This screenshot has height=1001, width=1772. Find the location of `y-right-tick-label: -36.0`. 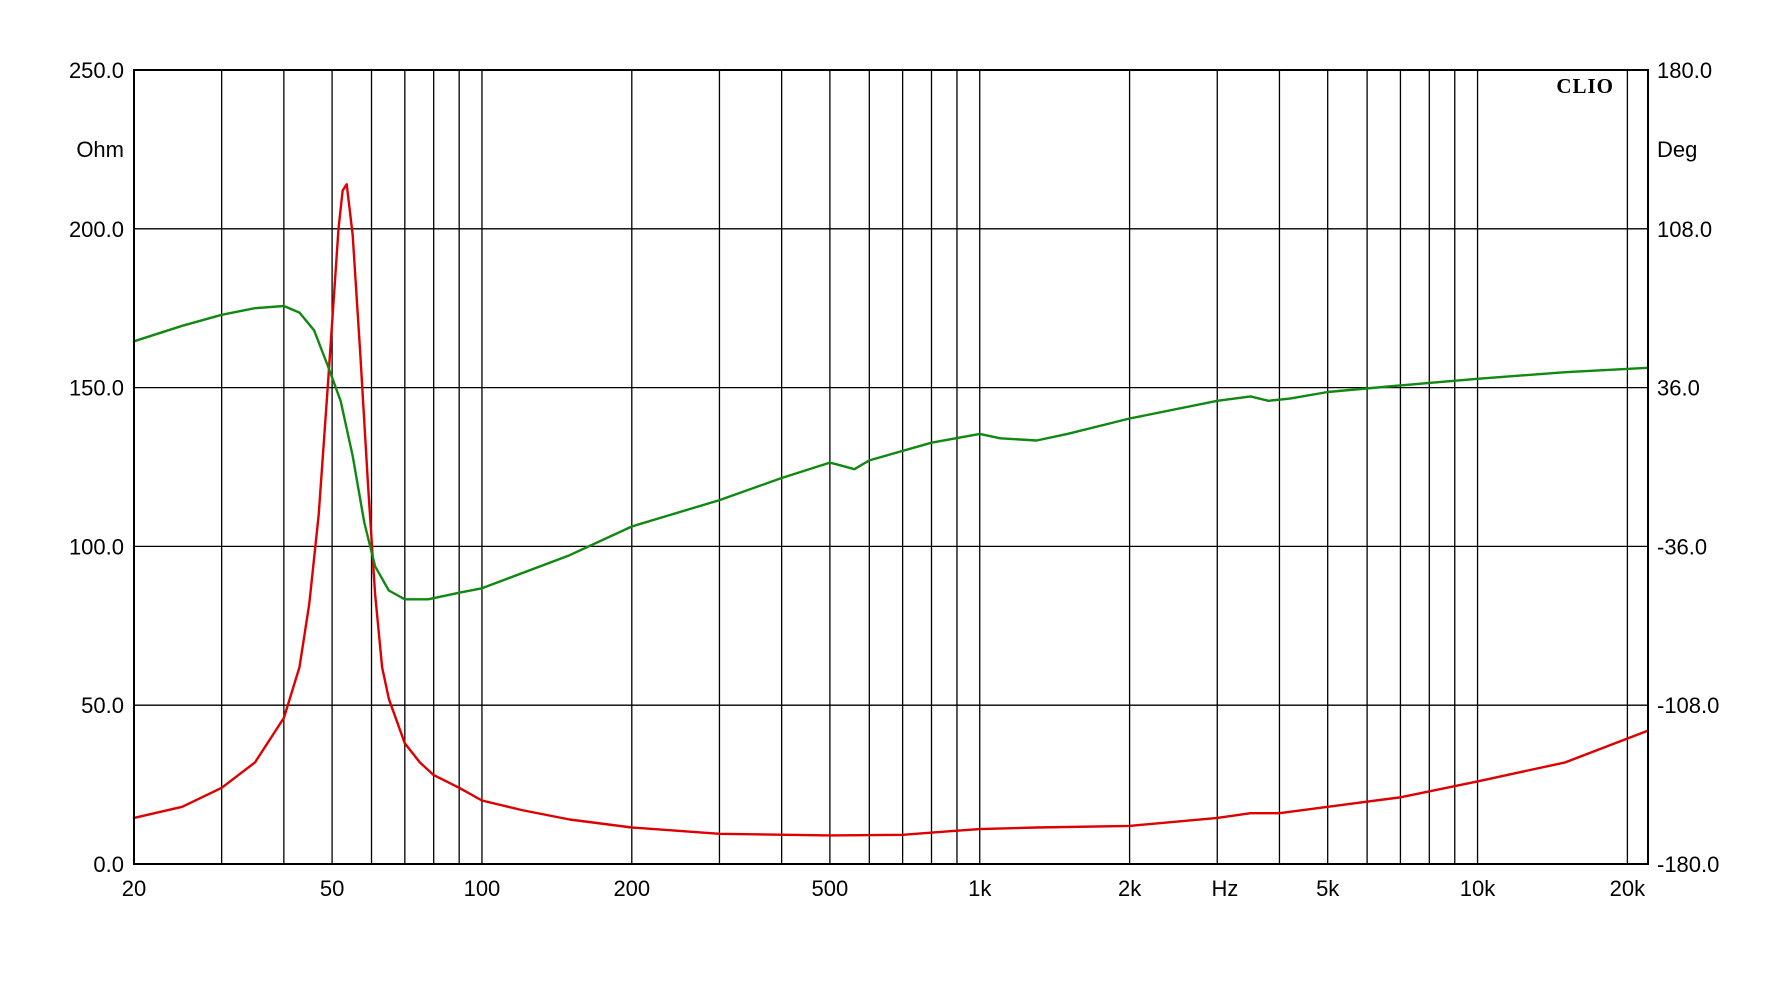

y-right-tick-label: -36.0 is located at coordinates (1682, 546).